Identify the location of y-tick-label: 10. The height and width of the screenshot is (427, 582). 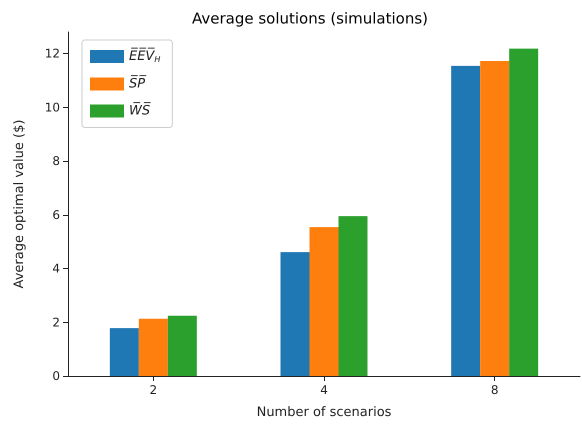
(52, 107).